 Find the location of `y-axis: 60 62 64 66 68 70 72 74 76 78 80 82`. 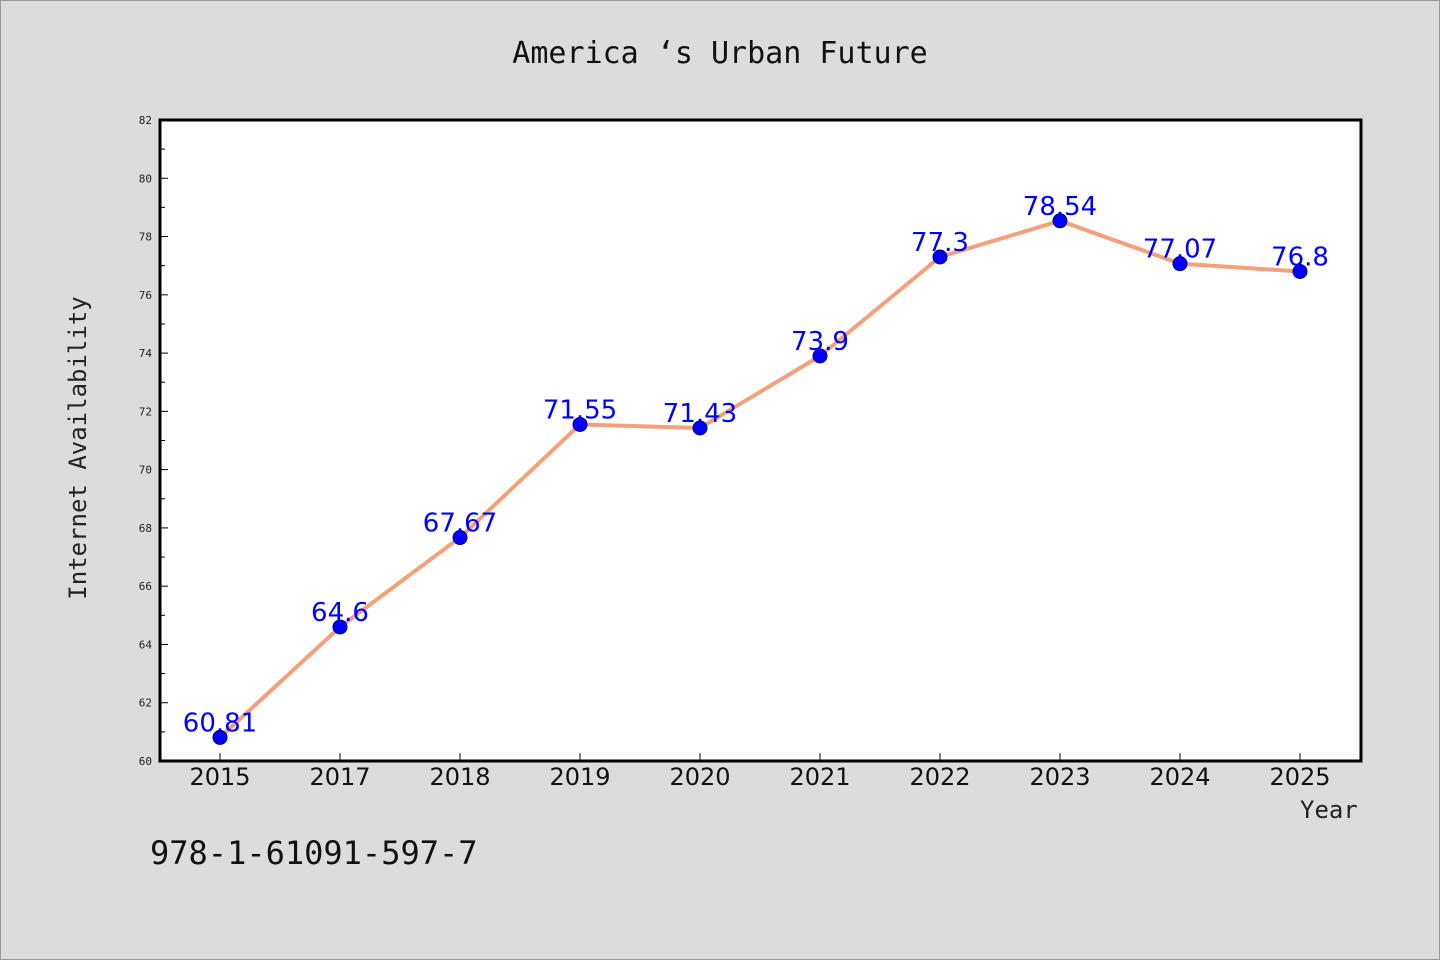

y-axis: 60 62 64 66 68 70 72 74 76 78 80 82 is located at coordinates (153, 441).